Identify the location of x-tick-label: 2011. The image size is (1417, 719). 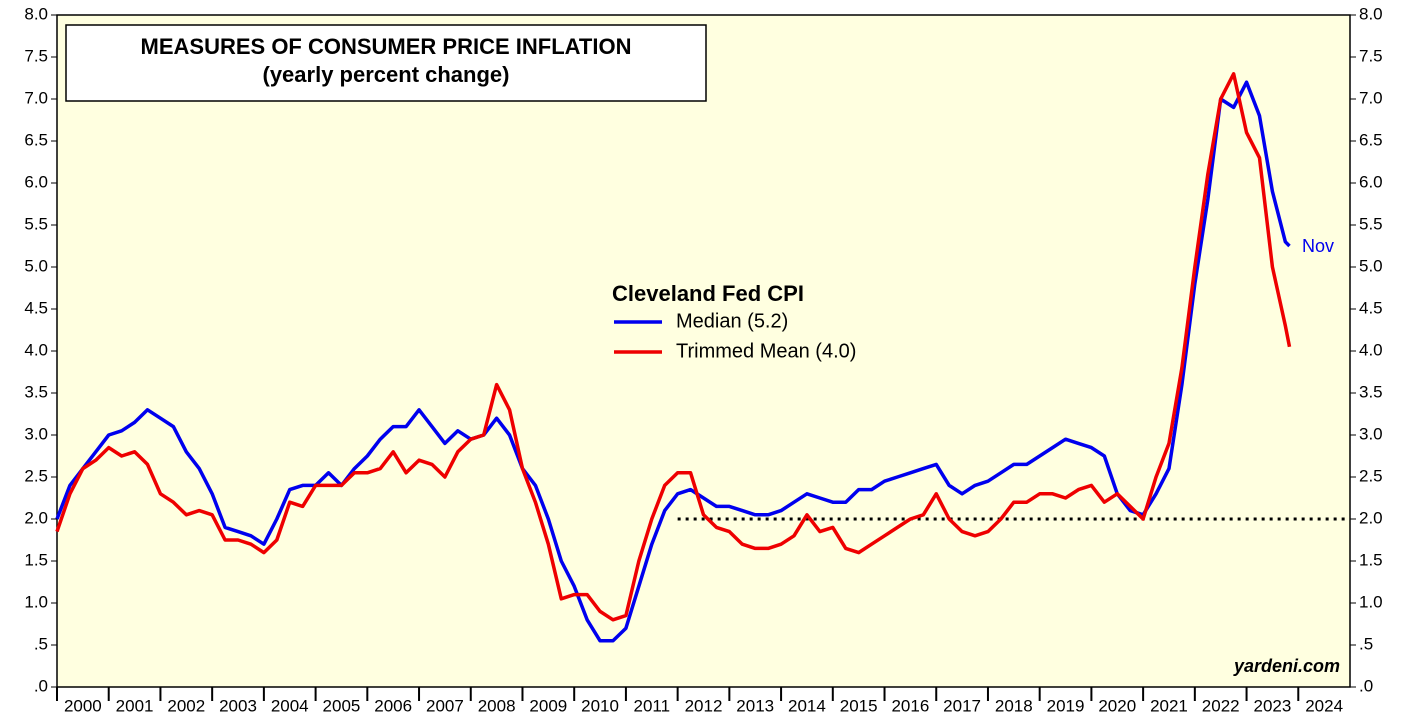
(651, 705).